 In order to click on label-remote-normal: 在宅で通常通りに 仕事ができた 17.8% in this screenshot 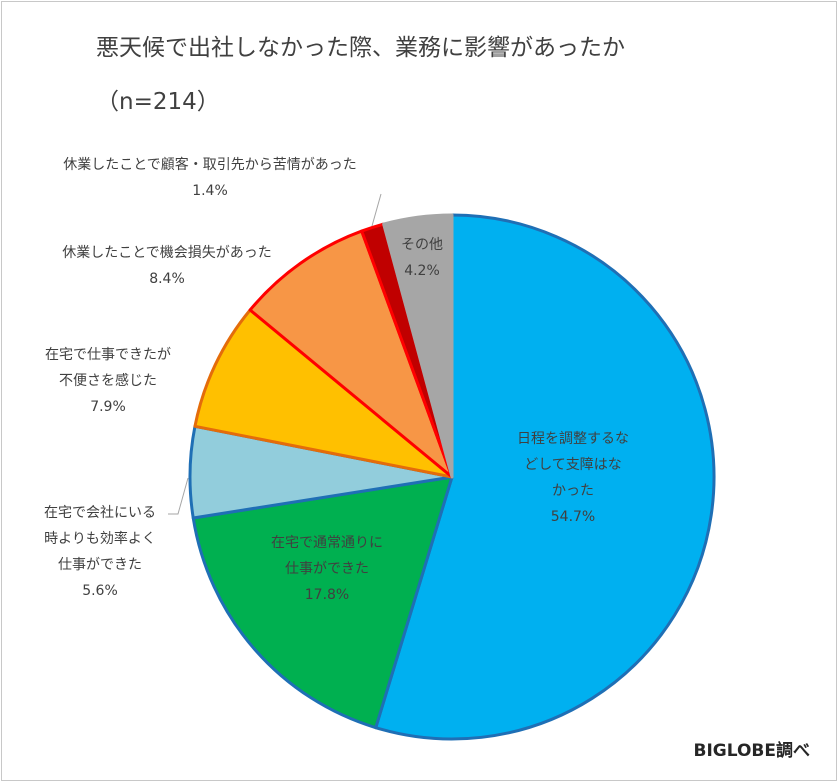, I will do `click(327, 569)`.